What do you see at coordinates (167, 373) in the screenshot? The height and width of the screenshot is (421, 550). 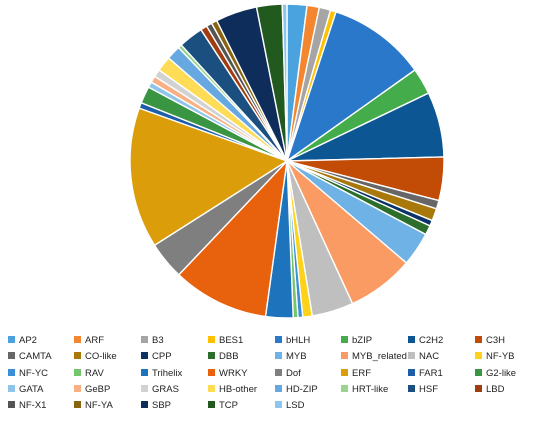 I see `legend-label: Trihelix` at bounding box center [167, 373].